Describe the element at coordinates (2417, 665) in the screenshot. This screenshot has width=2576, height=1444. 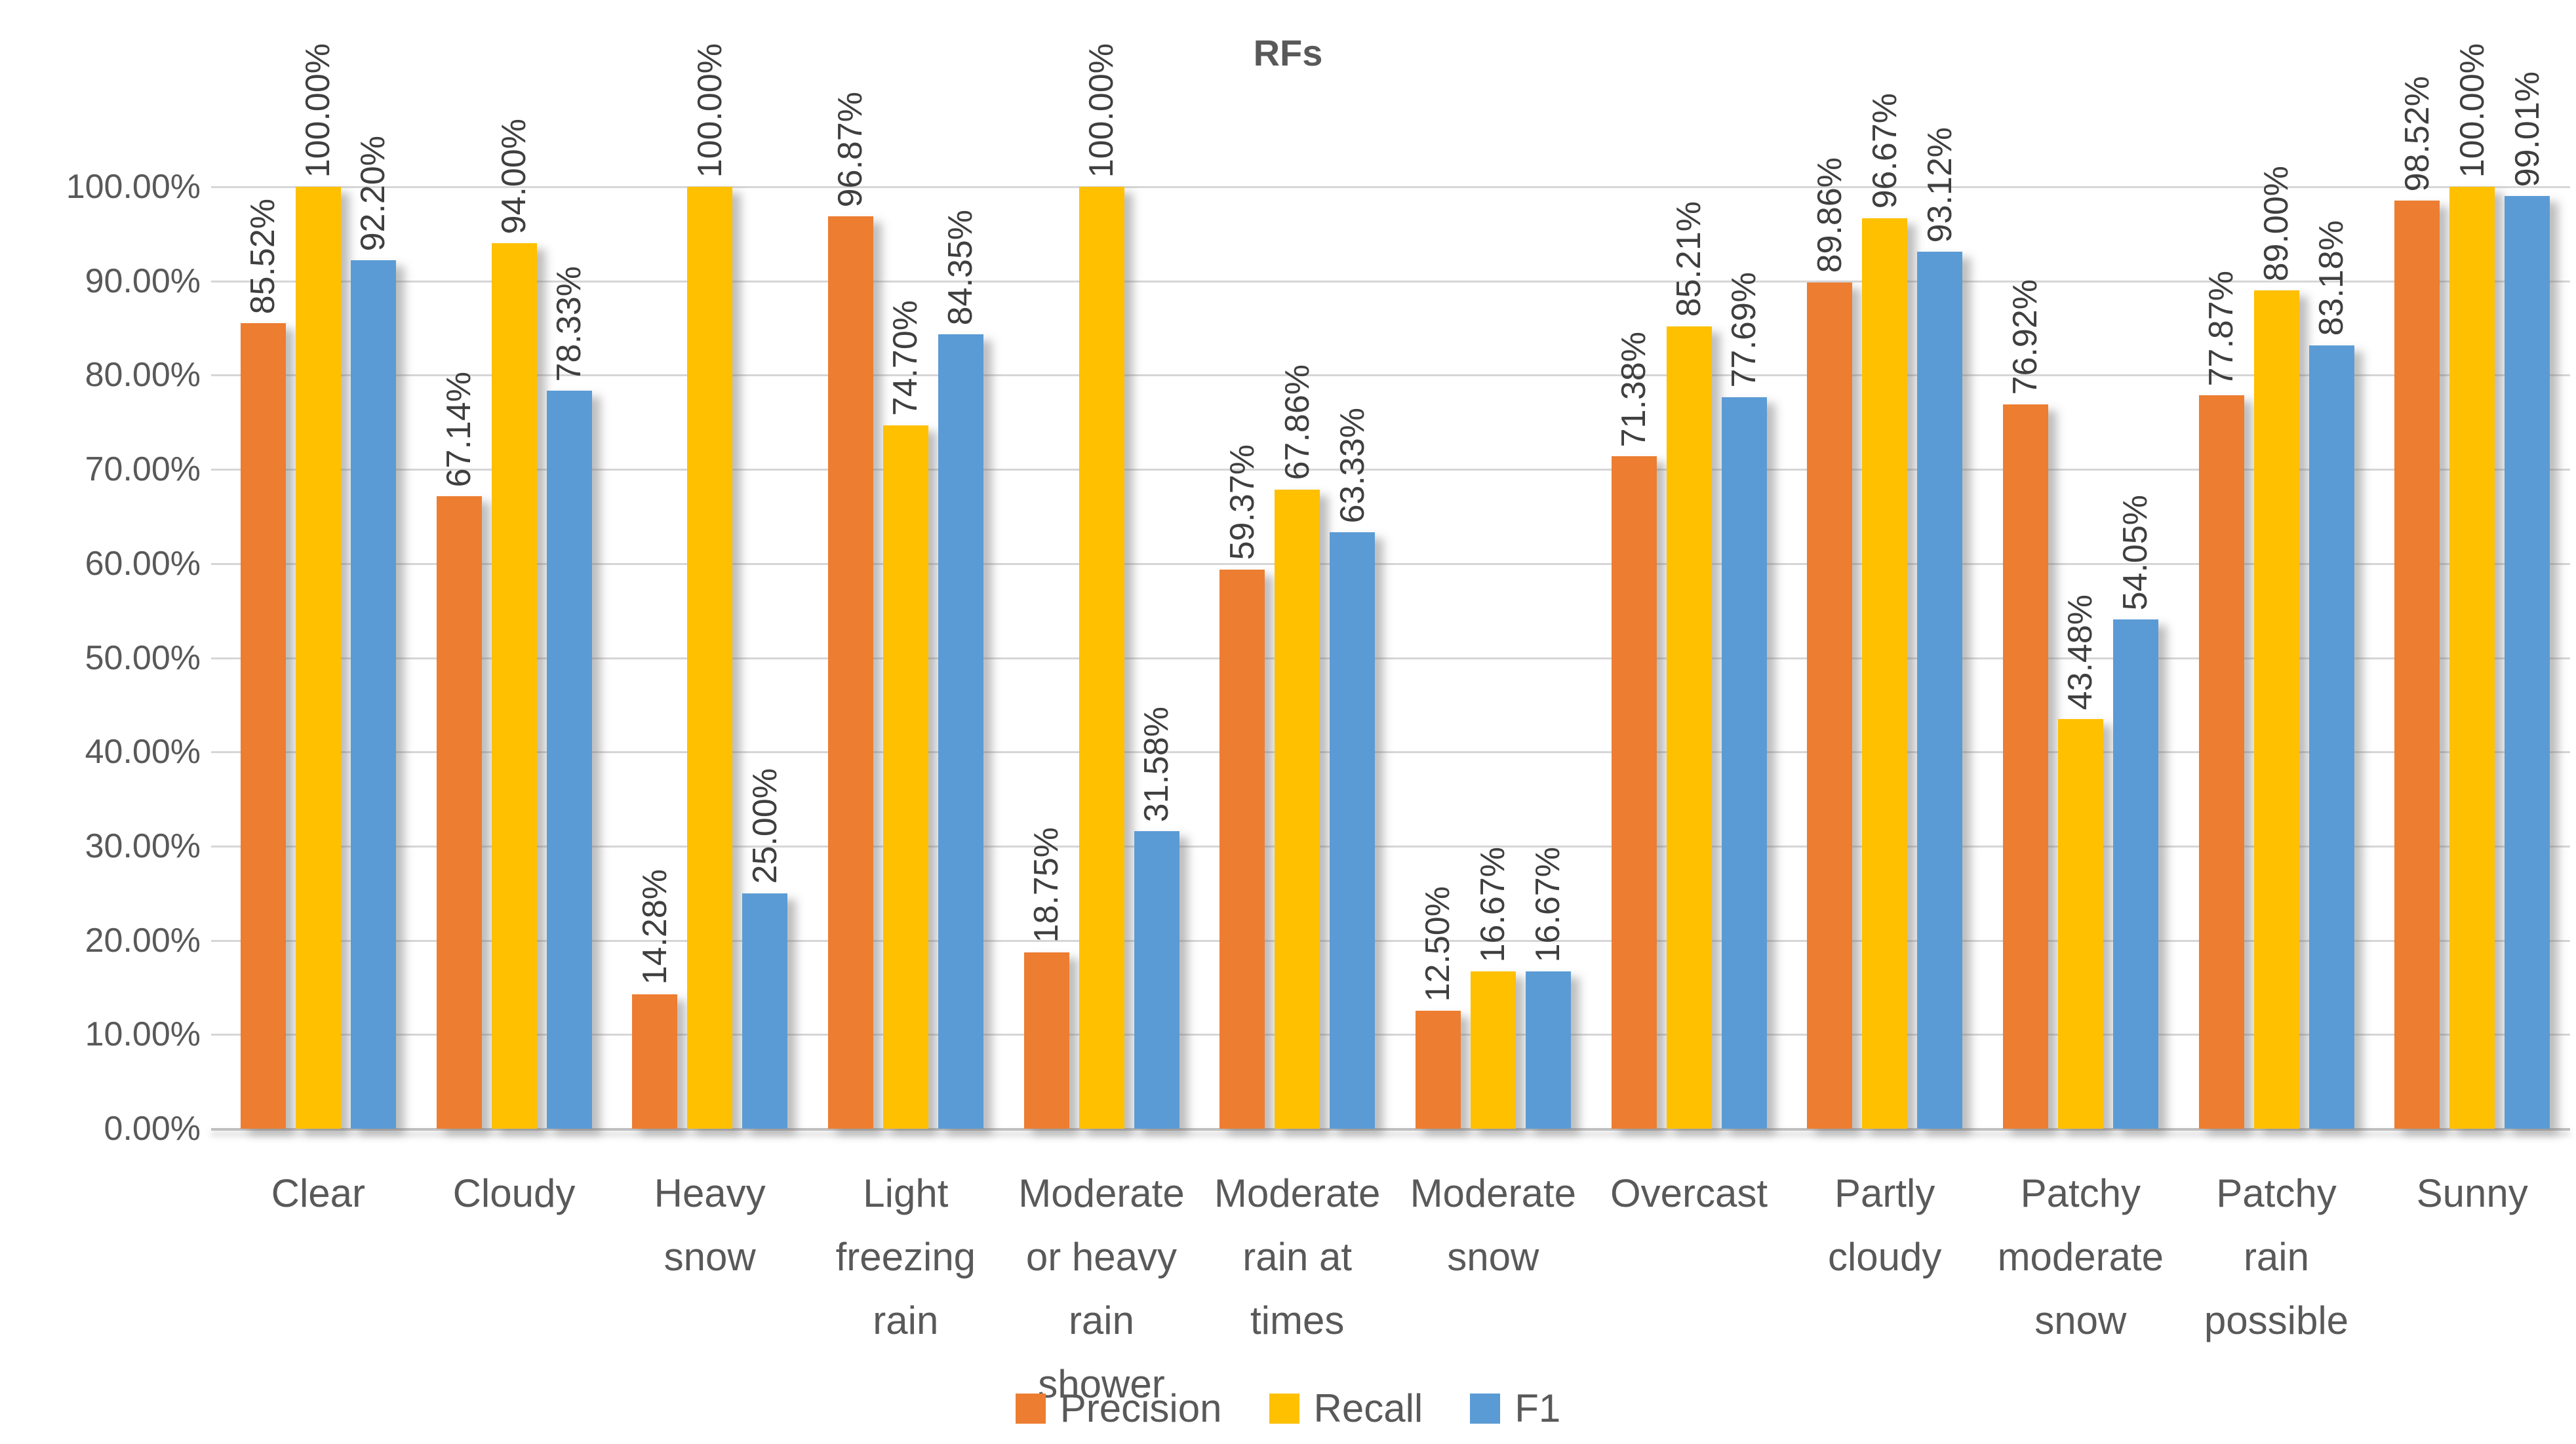
I see `bar-precision-sunny` at that location.